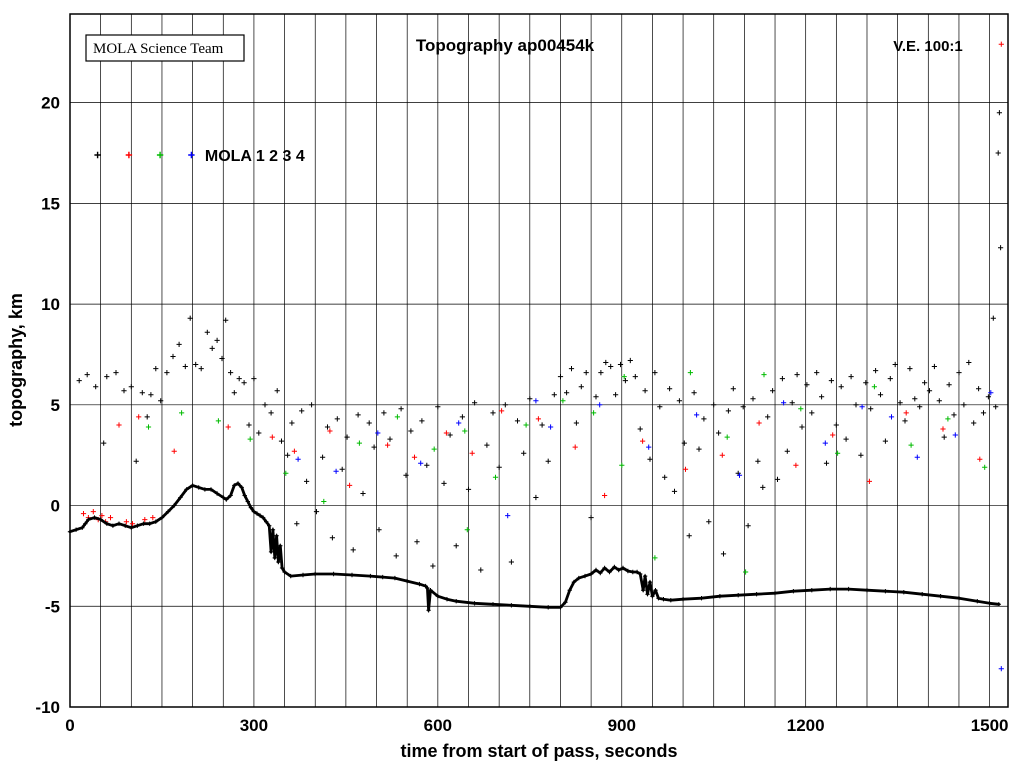 Image resolution: width=1024 pixels, height=773 pixels. I want to click on y-tick-label: 10, so click(50, 304).